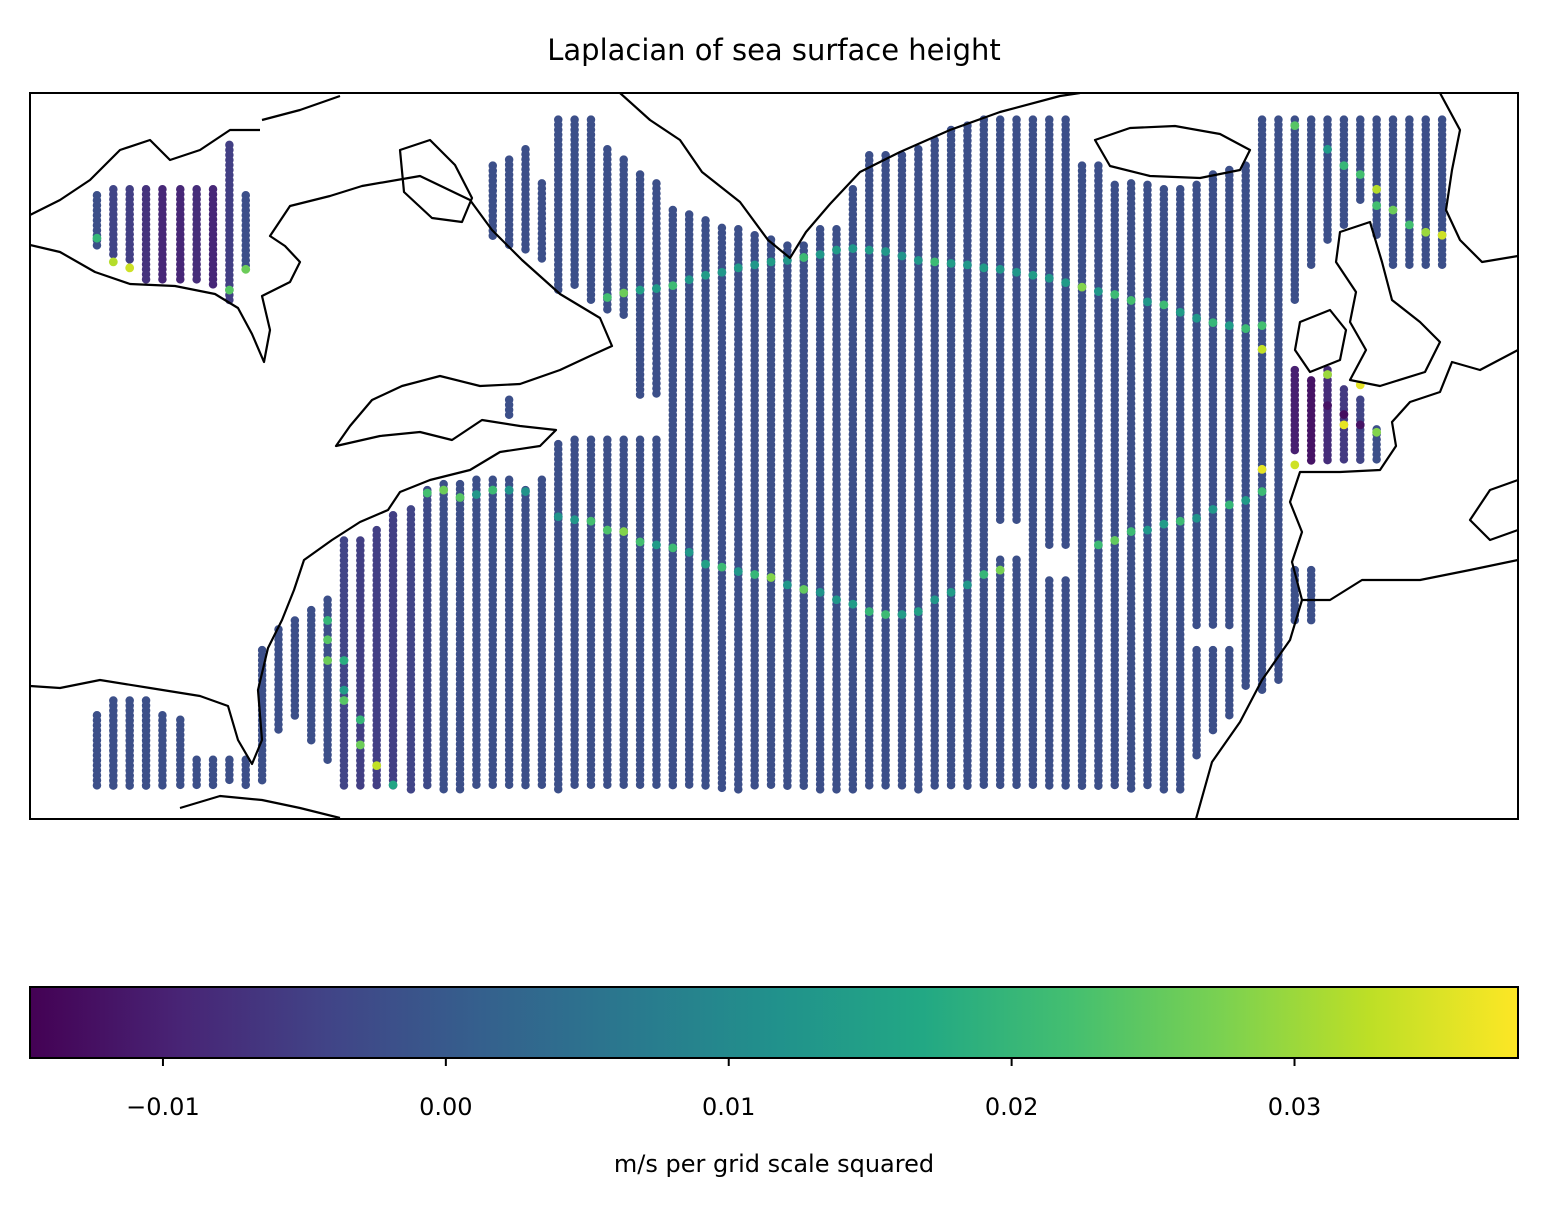 The height and width of the screenshot is (1221, 1548). I want to click on colorbar-tick-label: 0.00, so click(445, 1107).